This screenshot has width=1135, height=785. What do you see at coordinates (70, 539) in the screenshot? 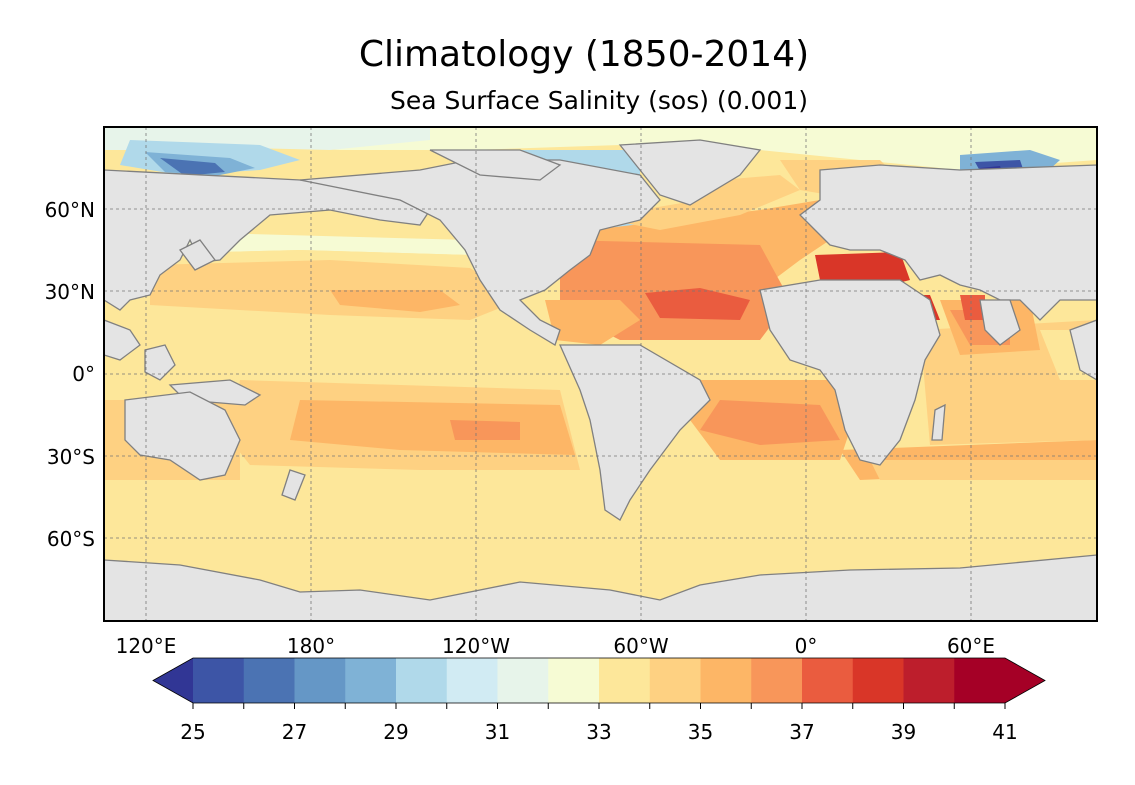
I see `lat-label-60s: 60°S` at bounding box center [70, 539].